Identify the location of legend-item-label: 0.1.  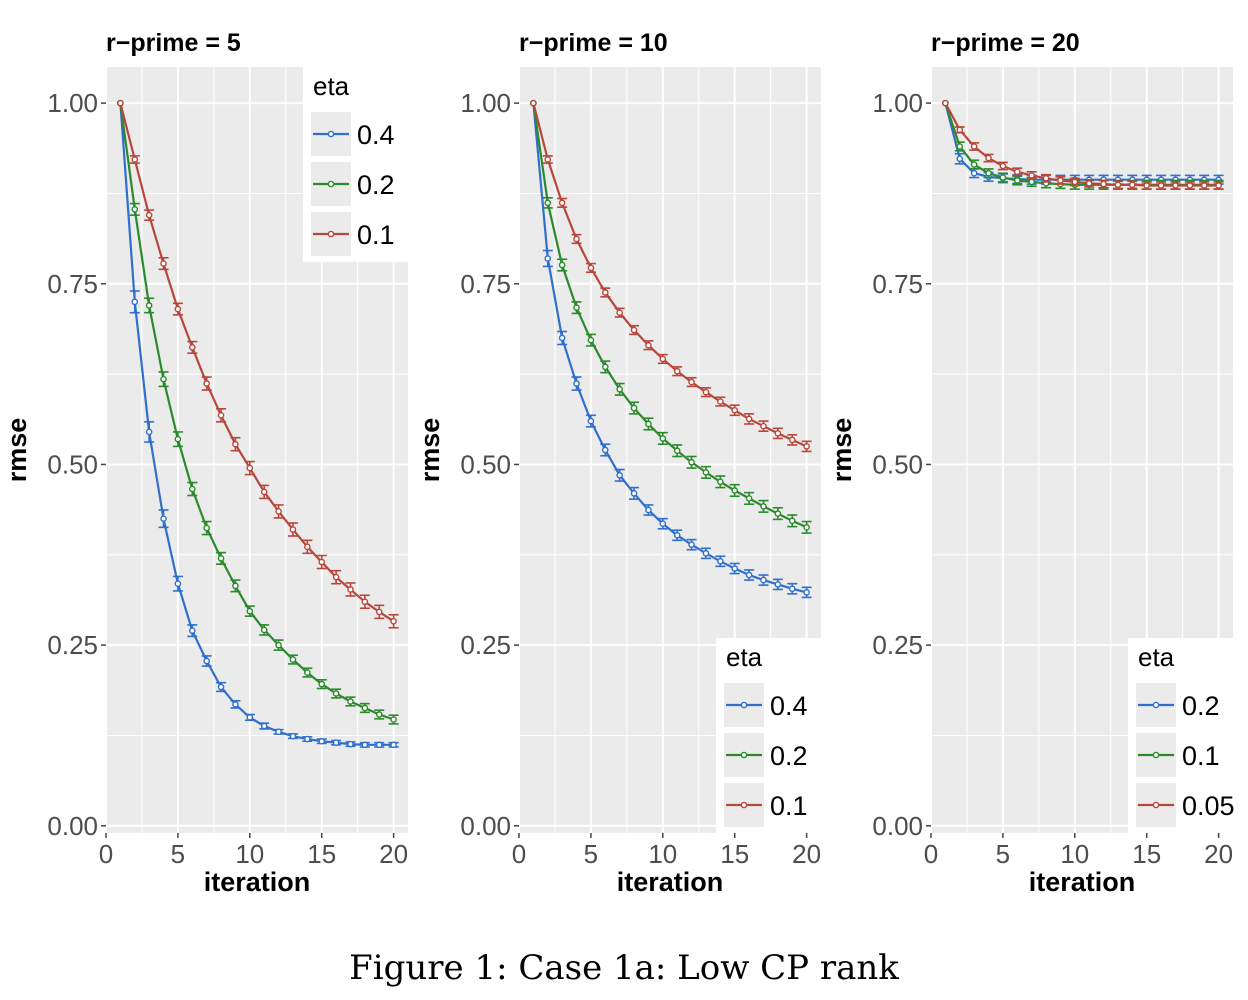
(789, 806).